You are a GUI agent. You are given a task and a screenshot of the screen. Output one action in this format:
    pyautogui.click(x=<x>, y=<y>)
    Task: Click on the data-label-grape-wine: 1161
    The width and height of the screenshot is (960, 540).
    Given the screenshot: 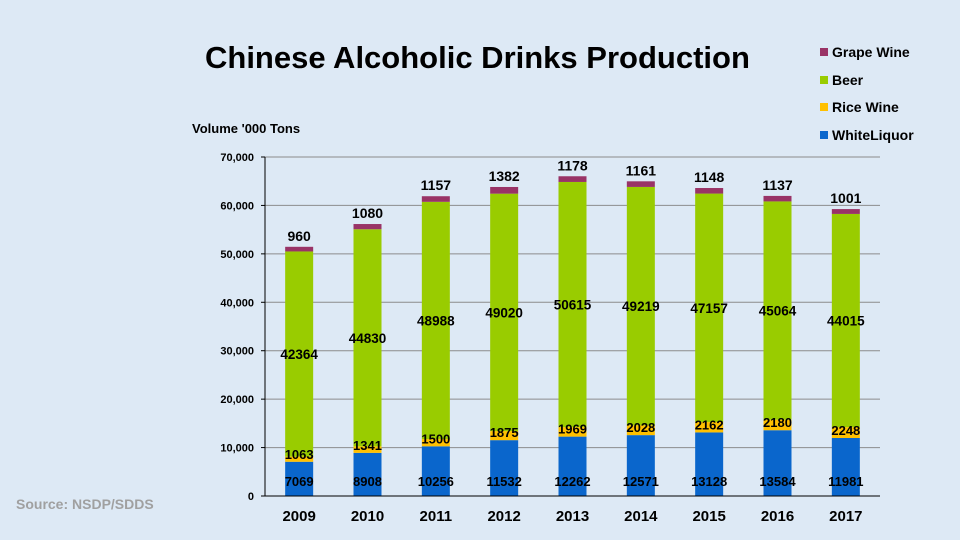 What is the action you would take?
    pyautogui.click(x=641, y=170)
    